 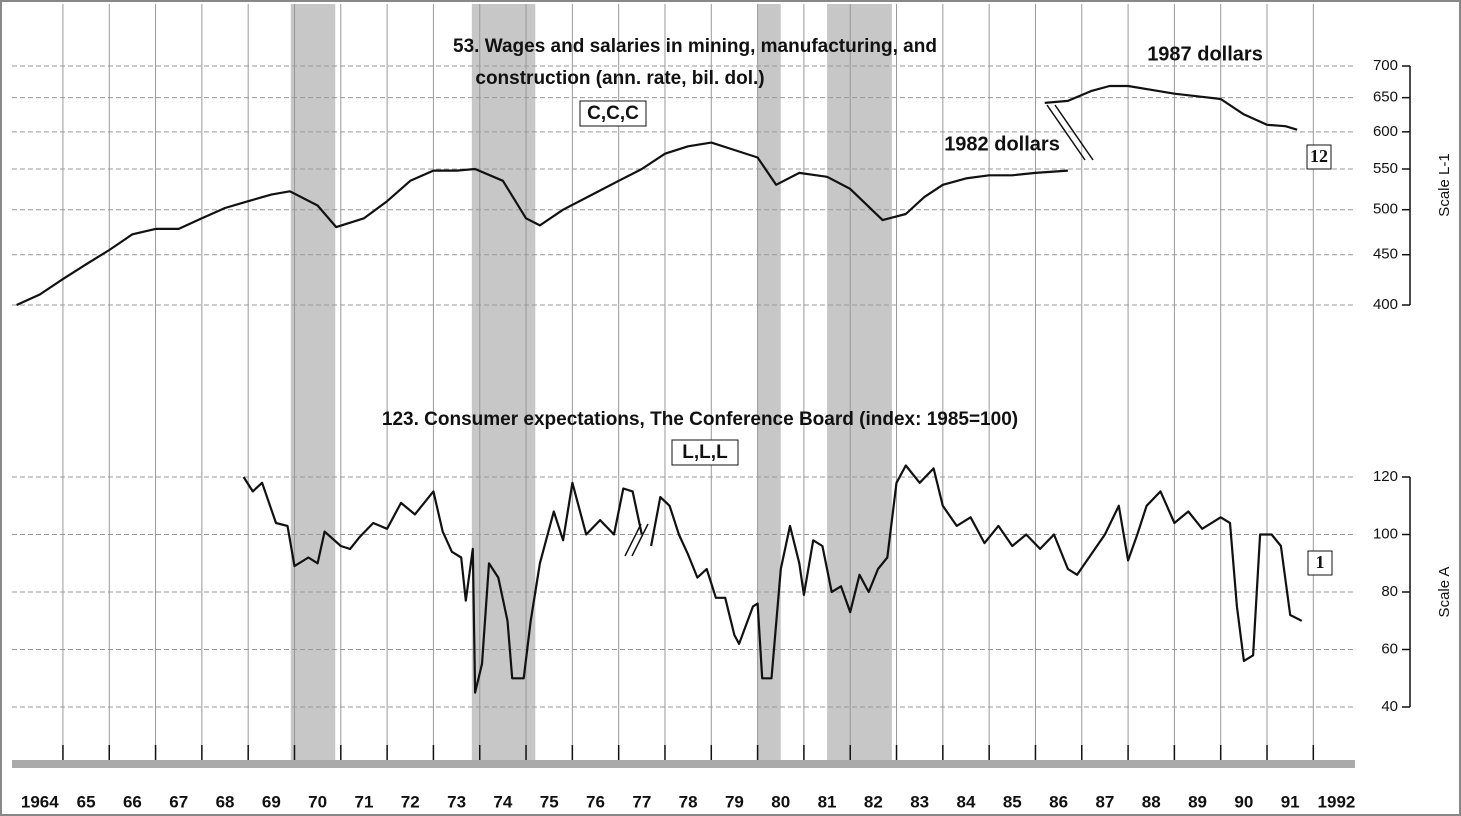 I want to click on y-tick-label: 100, so click(x=1385, y=533).